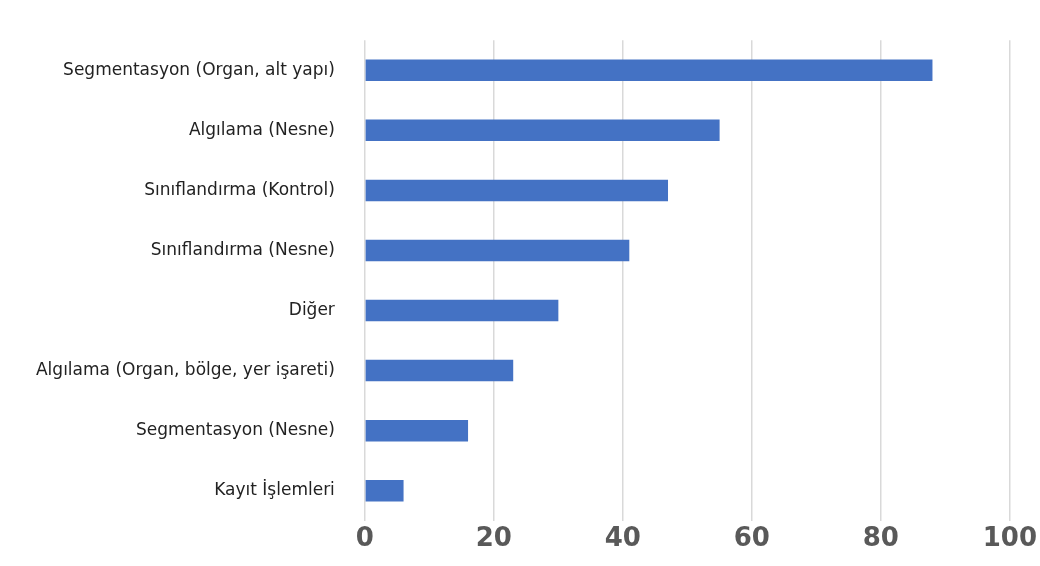 The image size is (1040, 566). Describe the element at coordinates (261, 128) in the screenshot. I see `y-tick-label: Algılama (Nesne)` at that location.